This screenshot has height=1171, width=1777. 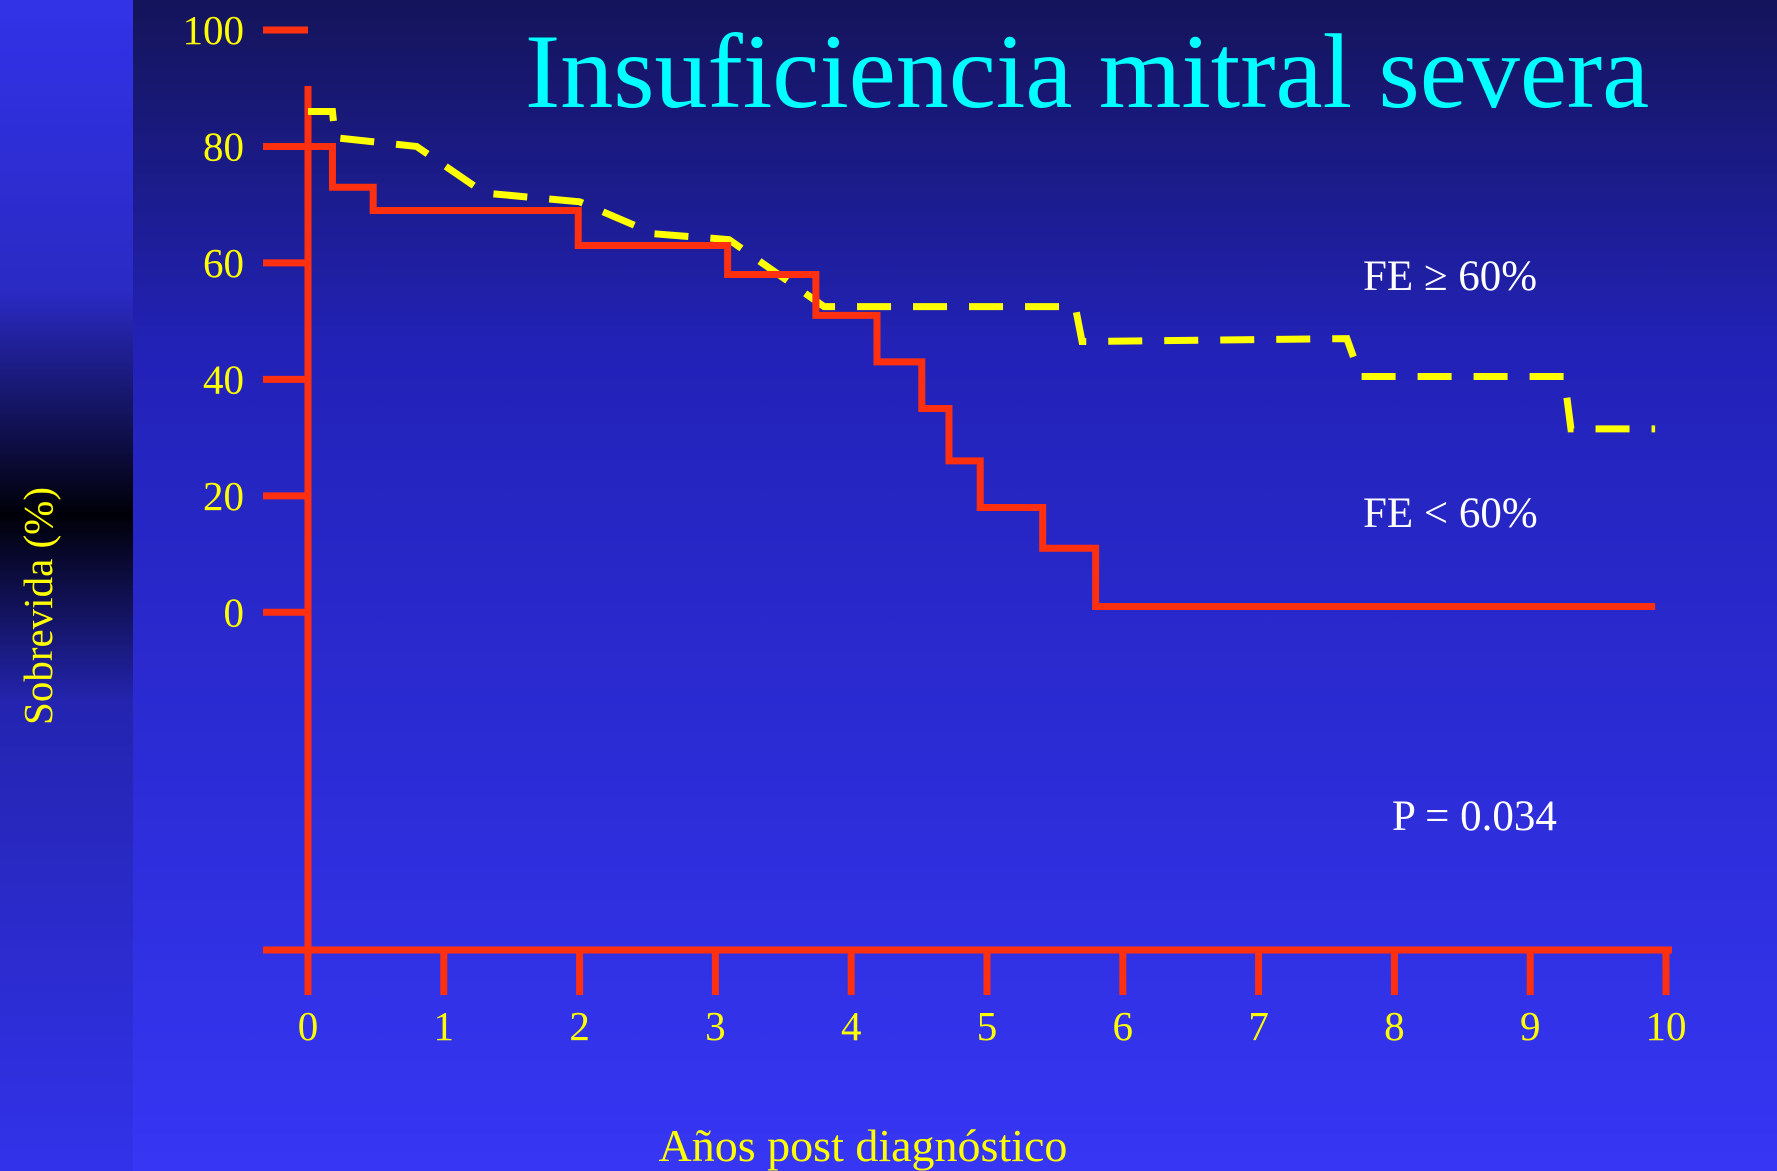 What do you see at coordinates (223, 379) in the screenshot?
I see `y-tick-label: 40` at bounding box center [223, 379].